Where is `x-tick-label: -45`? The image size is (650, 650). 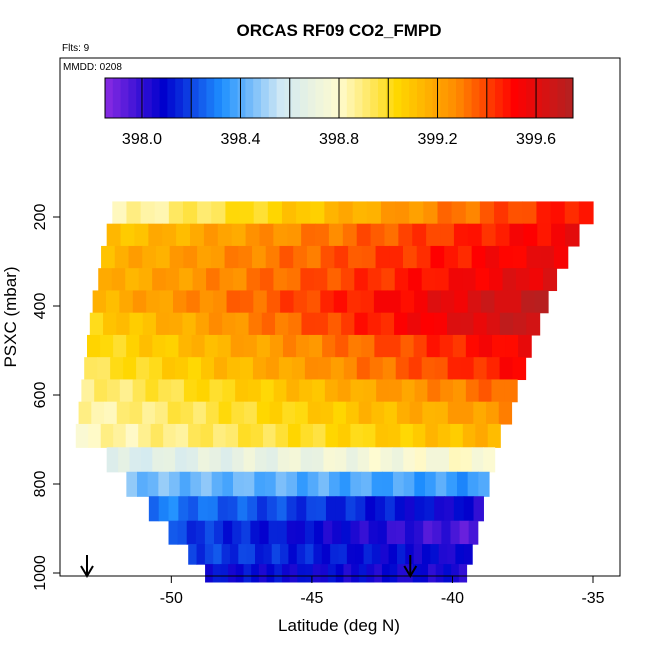 x-tick-label: -45 is located at coordinates (311, 598).